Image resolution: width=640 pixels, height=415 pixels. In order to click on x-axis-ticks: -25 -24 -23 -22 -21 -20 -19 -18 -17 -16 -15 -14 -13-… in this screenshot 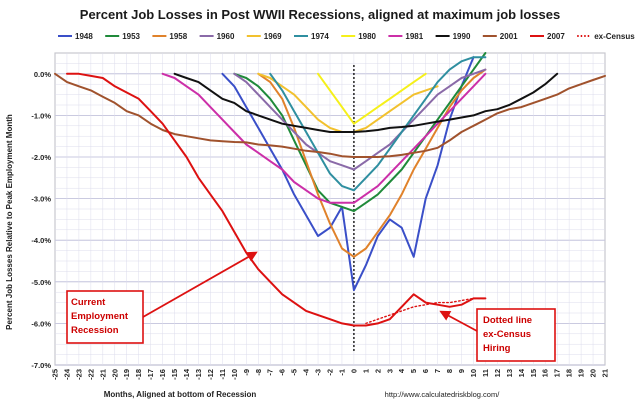, I will do `click(330, 374)`.